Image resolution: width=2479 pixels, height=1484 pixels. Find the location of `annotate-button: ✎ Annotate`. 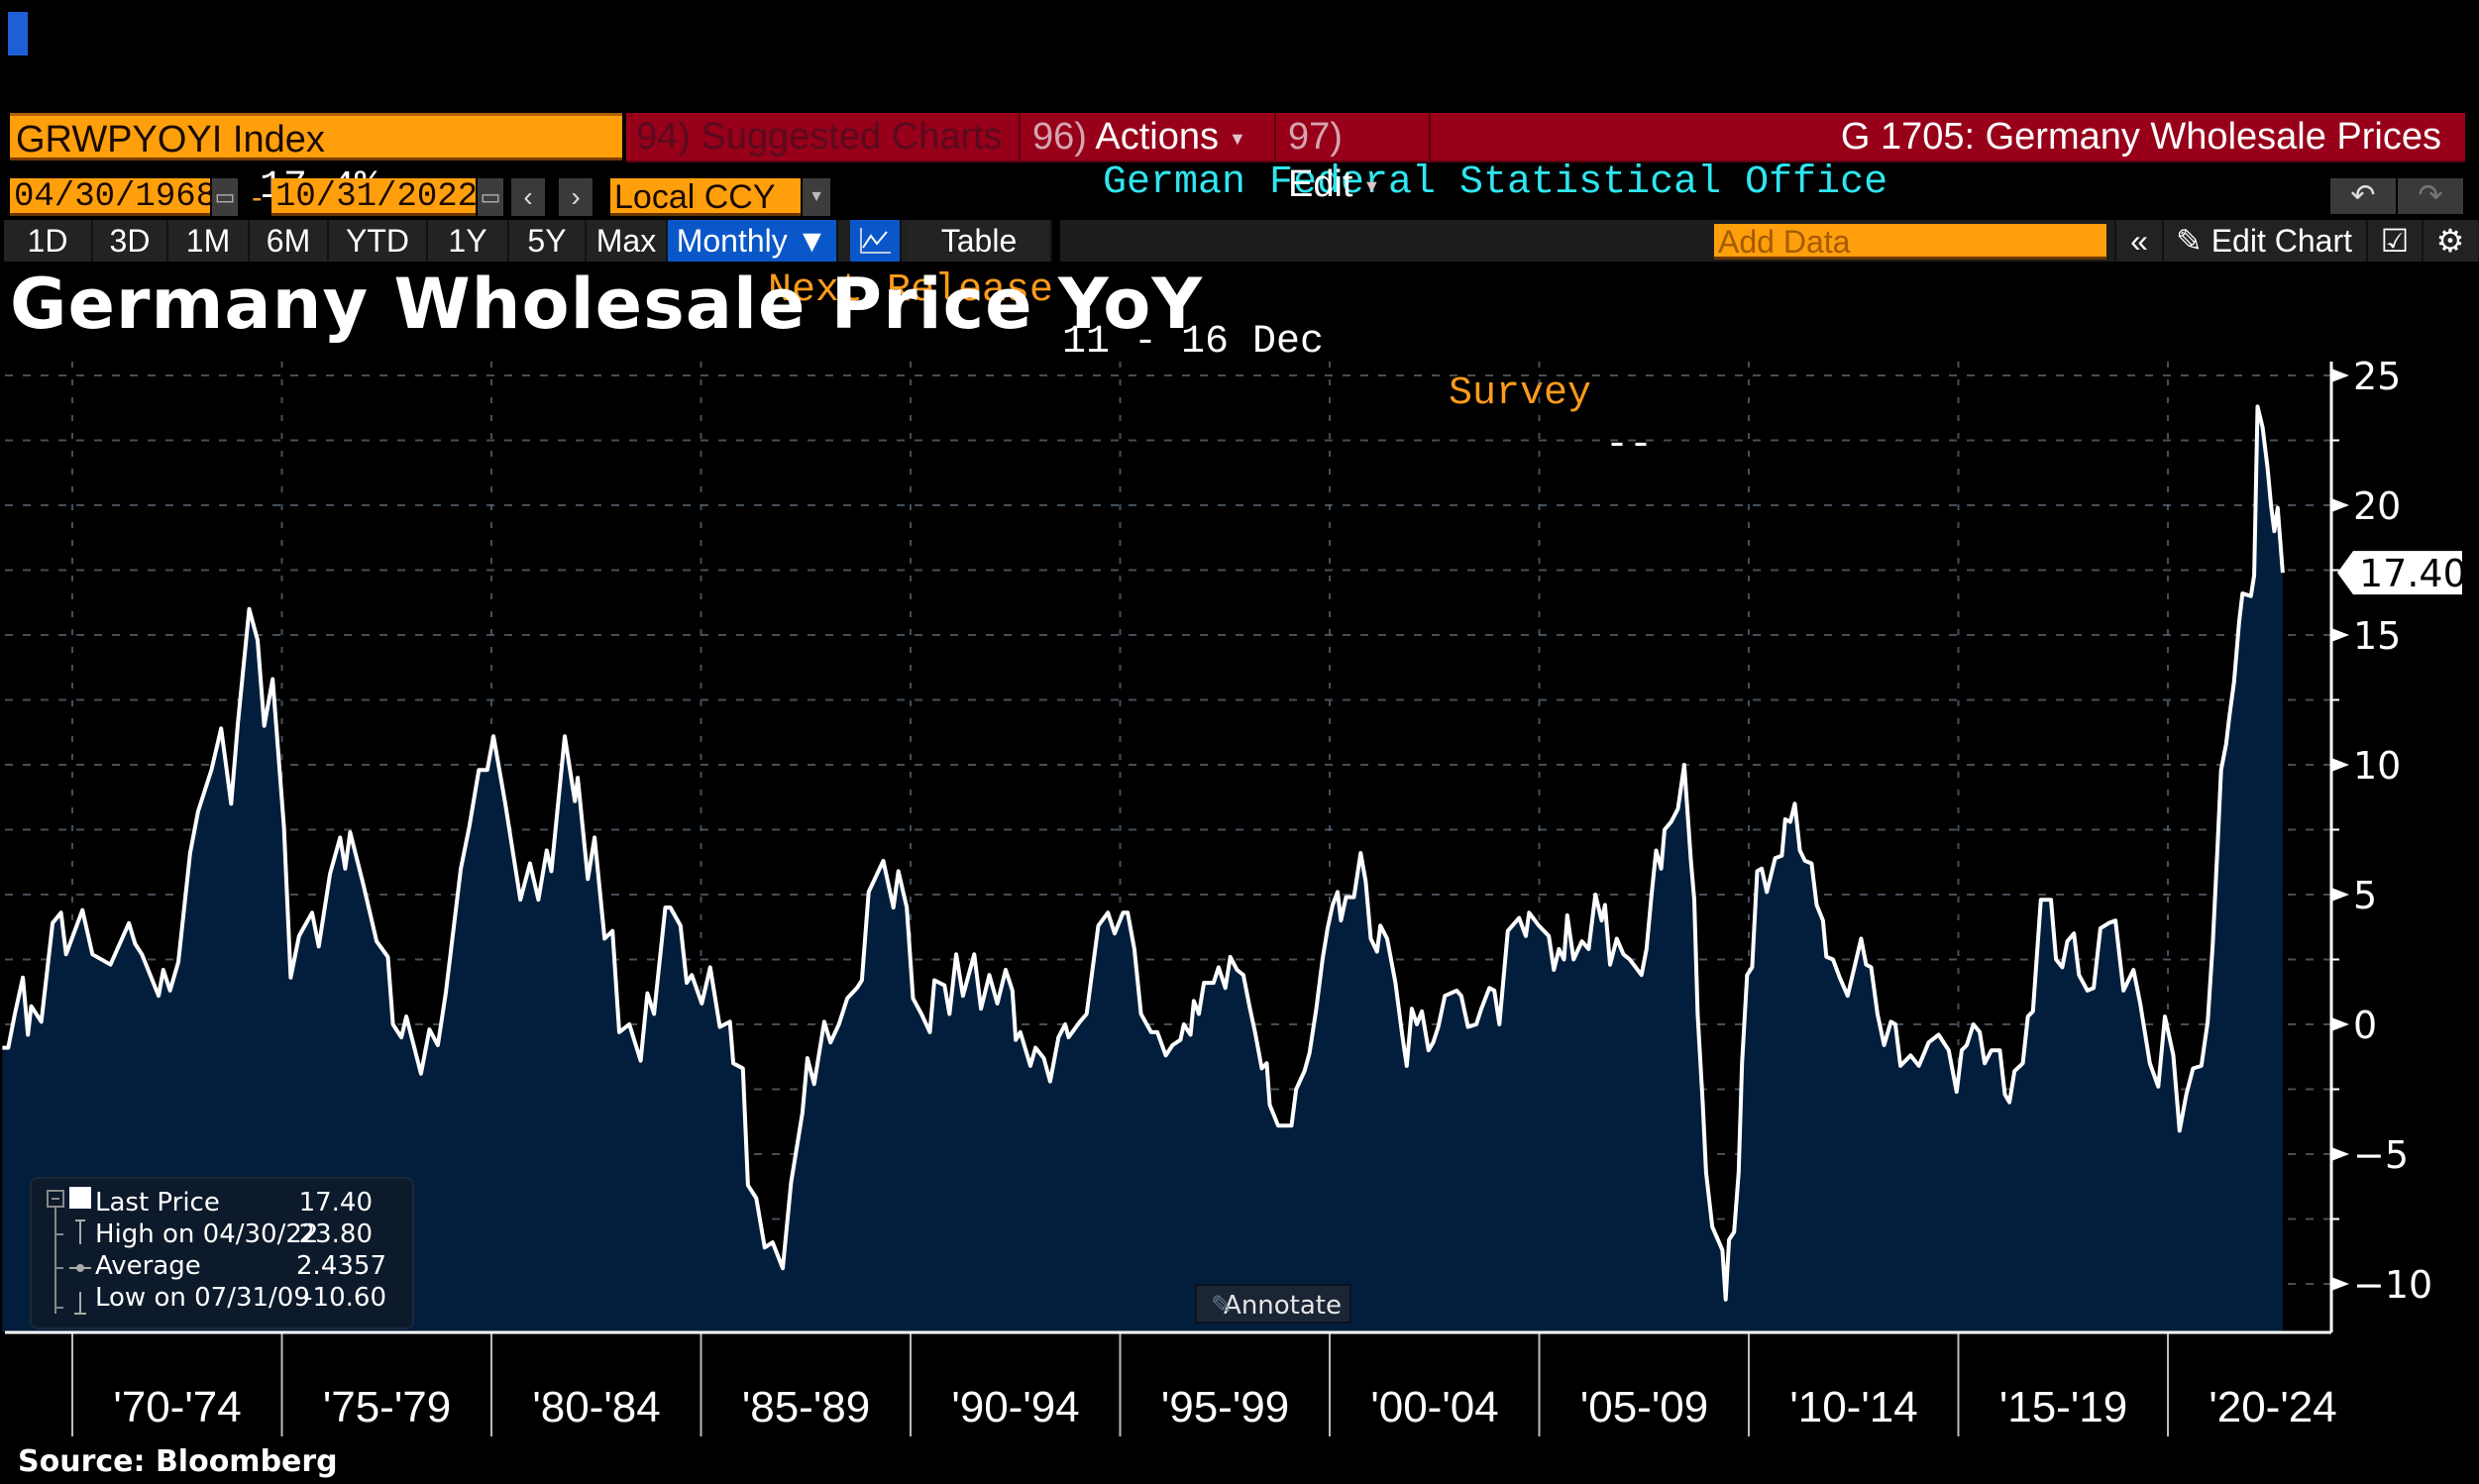

annotate-button: ✎ Annotate is located at coordinates (1273, 1304).